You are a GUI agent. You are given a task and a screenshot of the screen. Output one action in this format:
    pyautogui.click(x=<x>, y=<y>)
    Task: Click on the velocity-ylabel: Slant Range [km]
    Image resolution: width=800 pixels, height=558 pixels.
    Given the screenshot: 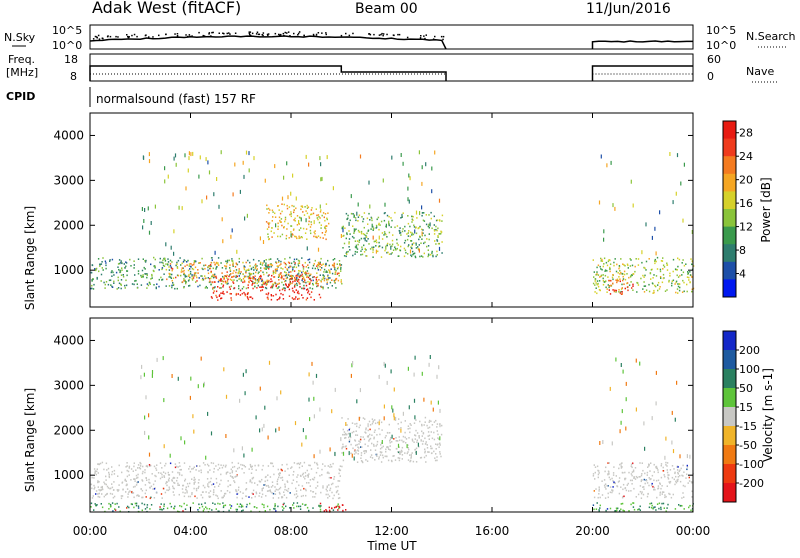 What is the action you would take?
    pyautogui.click(x=30, y=440)
    